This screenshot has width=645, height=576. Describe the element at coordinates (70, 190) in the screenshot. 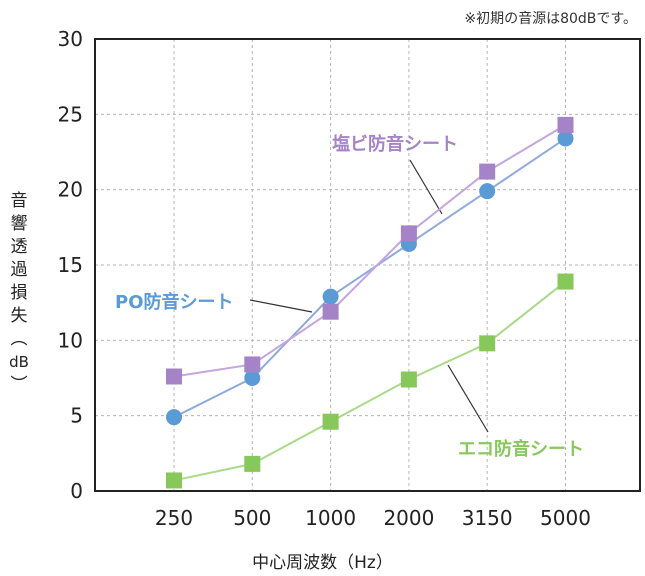

I see `y-tick-label: 20` at that location.